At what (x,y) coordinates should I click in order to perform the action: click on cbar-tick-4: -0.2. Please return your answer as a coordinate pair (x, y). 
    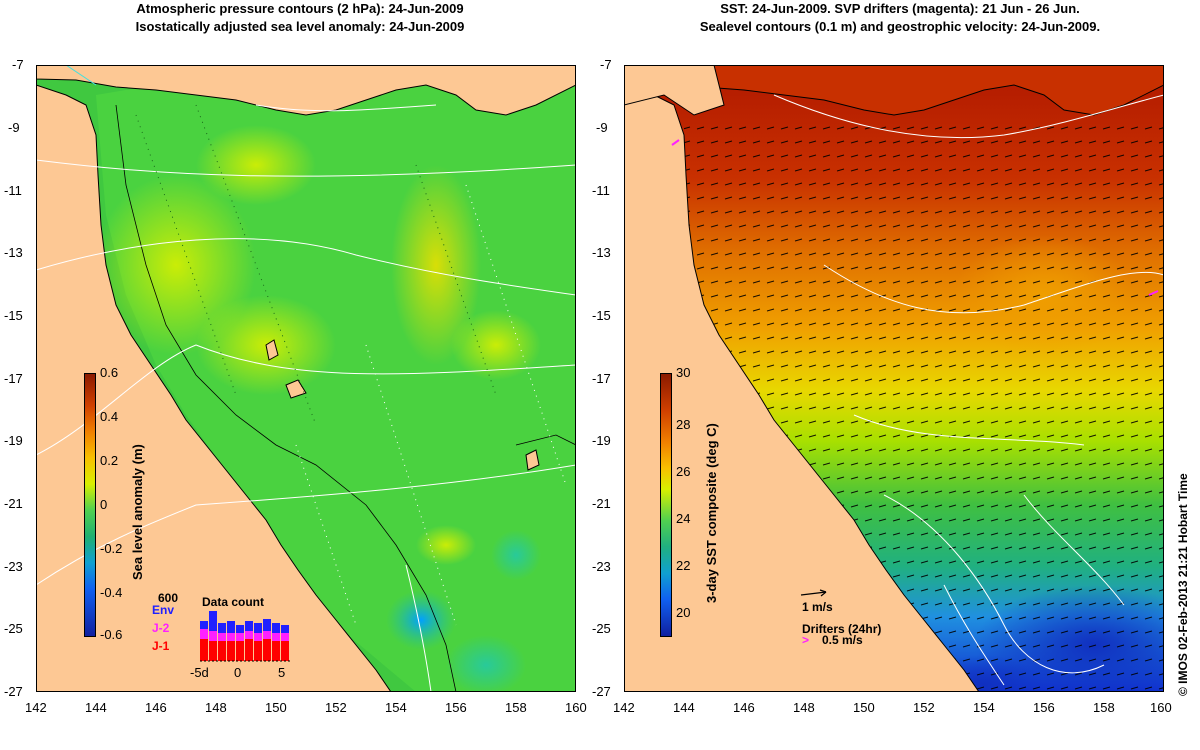
    Looking at the image, I should click on (111, 548).